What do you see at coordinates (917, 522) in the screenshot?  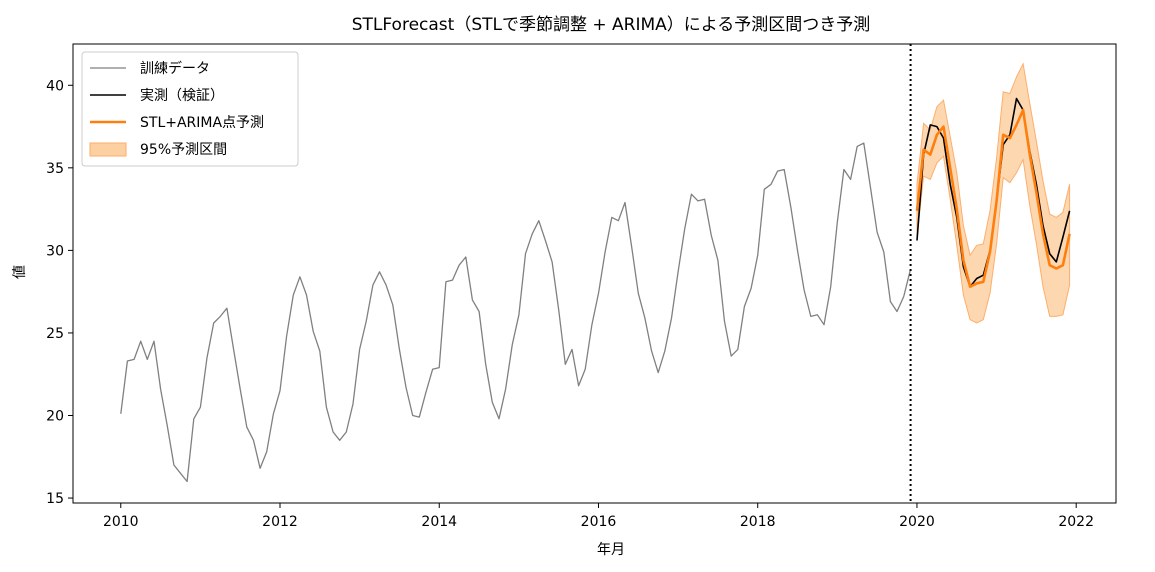 I see `x-tick-label: 2020` at bounding box center [917, 522].